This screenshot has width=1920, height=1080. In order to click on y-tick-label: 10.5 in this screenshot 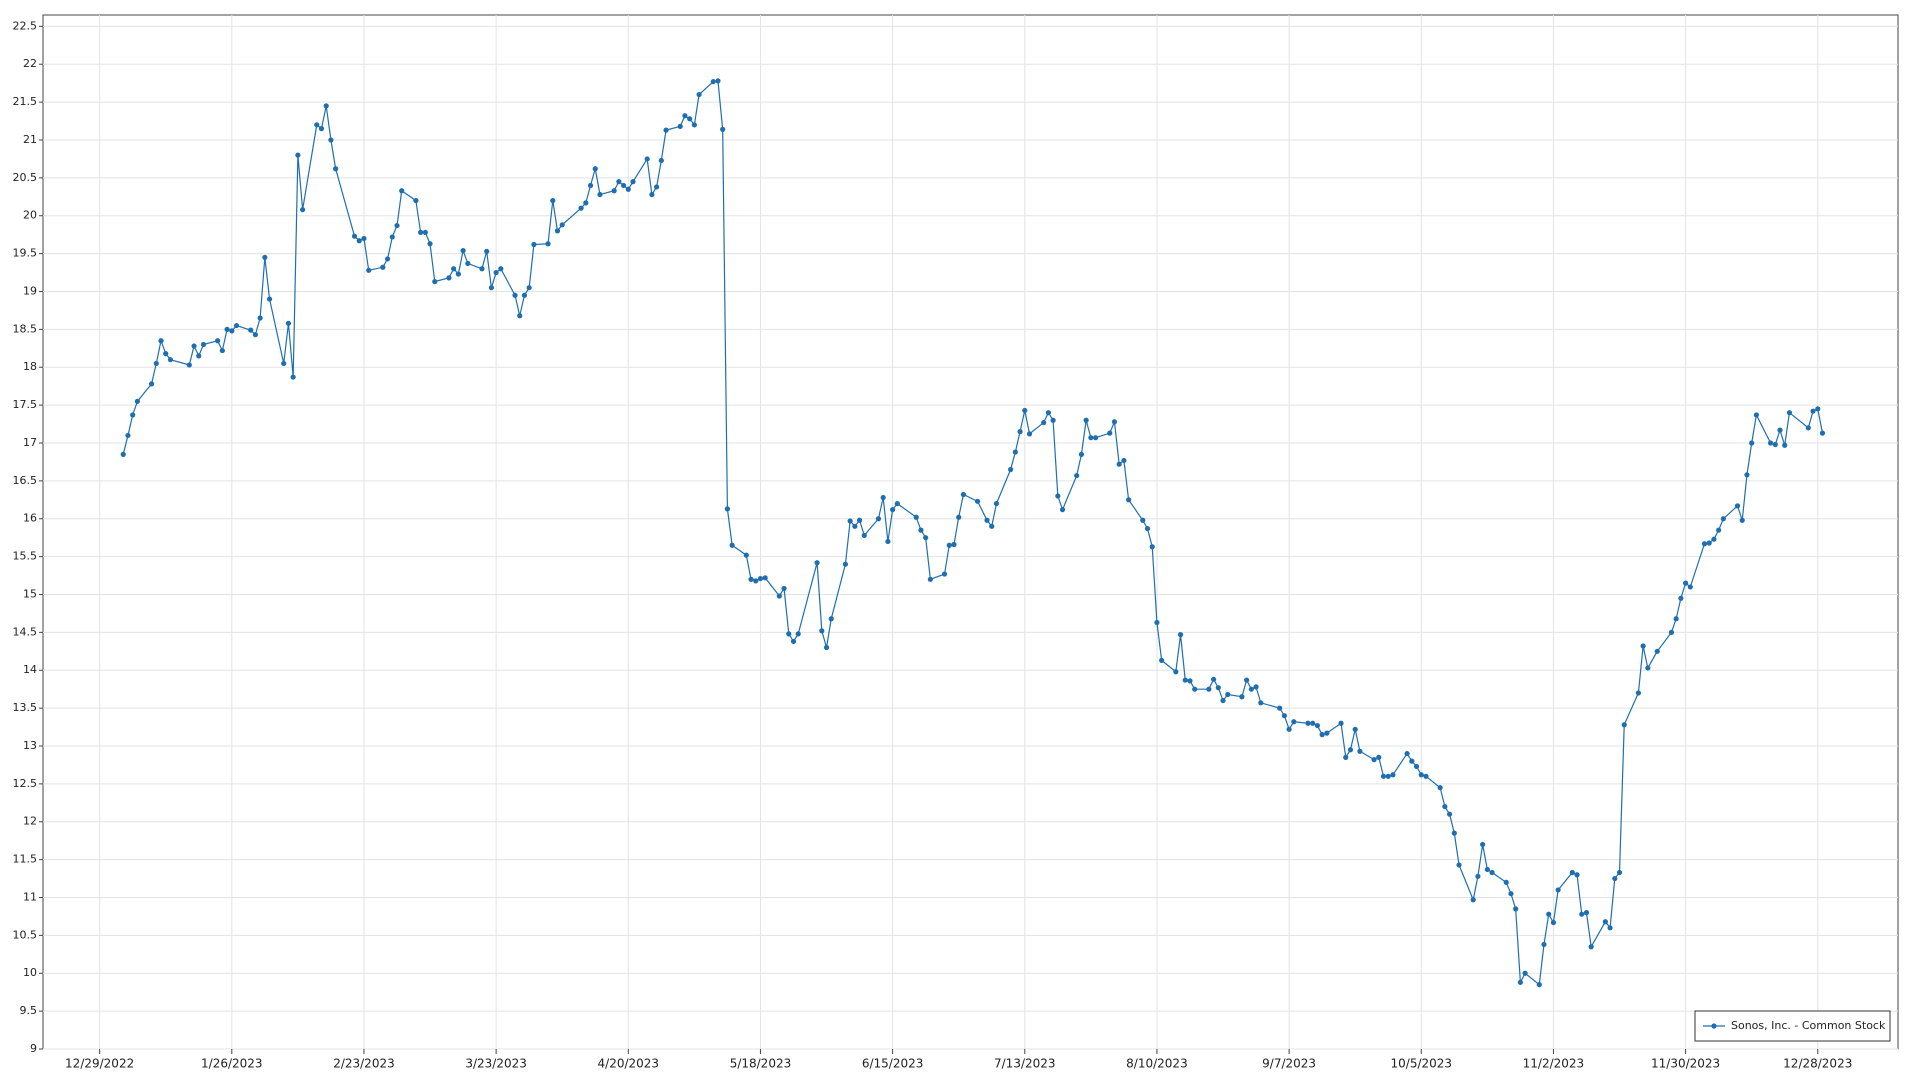, I will do `click(25, 934)`.